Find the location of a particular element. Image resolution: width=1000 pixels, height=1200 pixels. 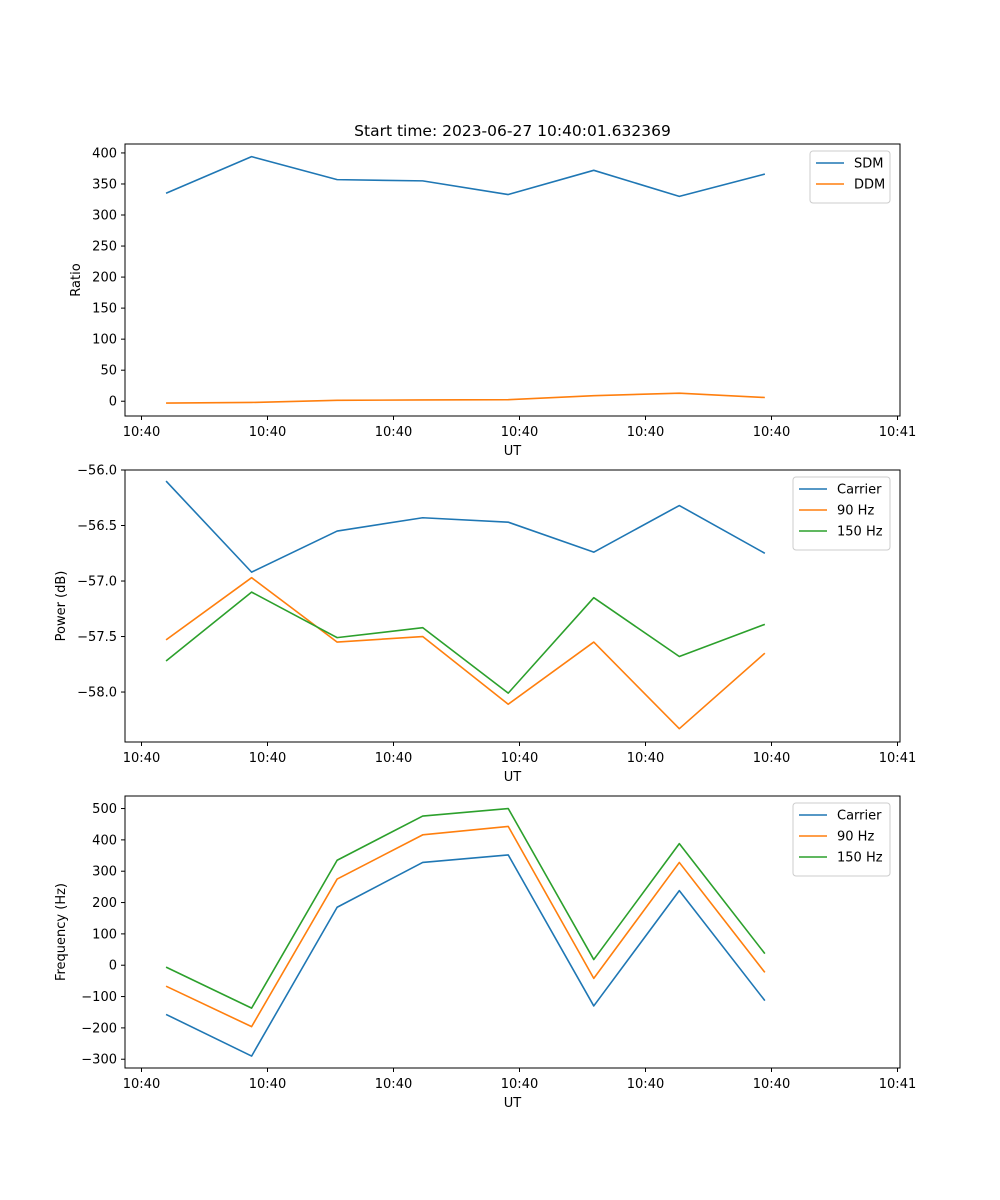

legend-label: DDM is located at coordinates (869, 185).